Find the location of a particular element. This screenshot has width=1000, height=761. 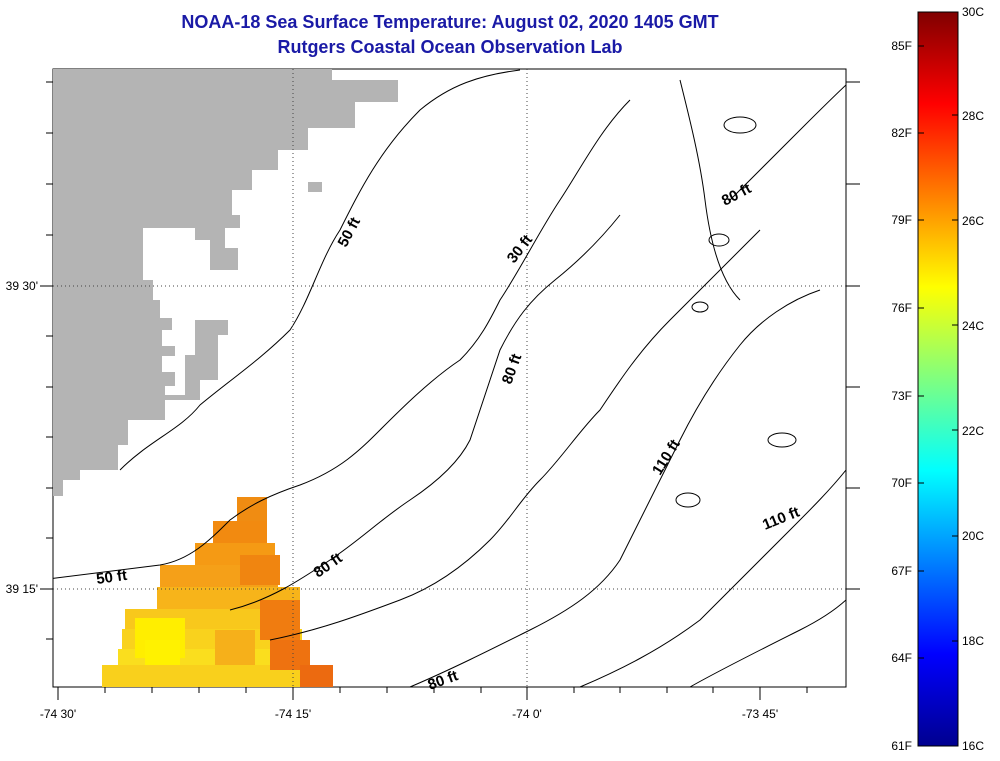

y-tick-label: 39 30' is located at coordinates (22, 286).